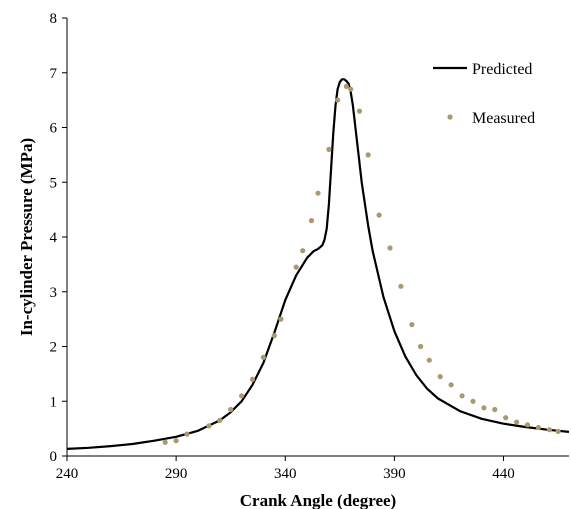  I want to click on y-tick-label: 6, so click(54, 129).